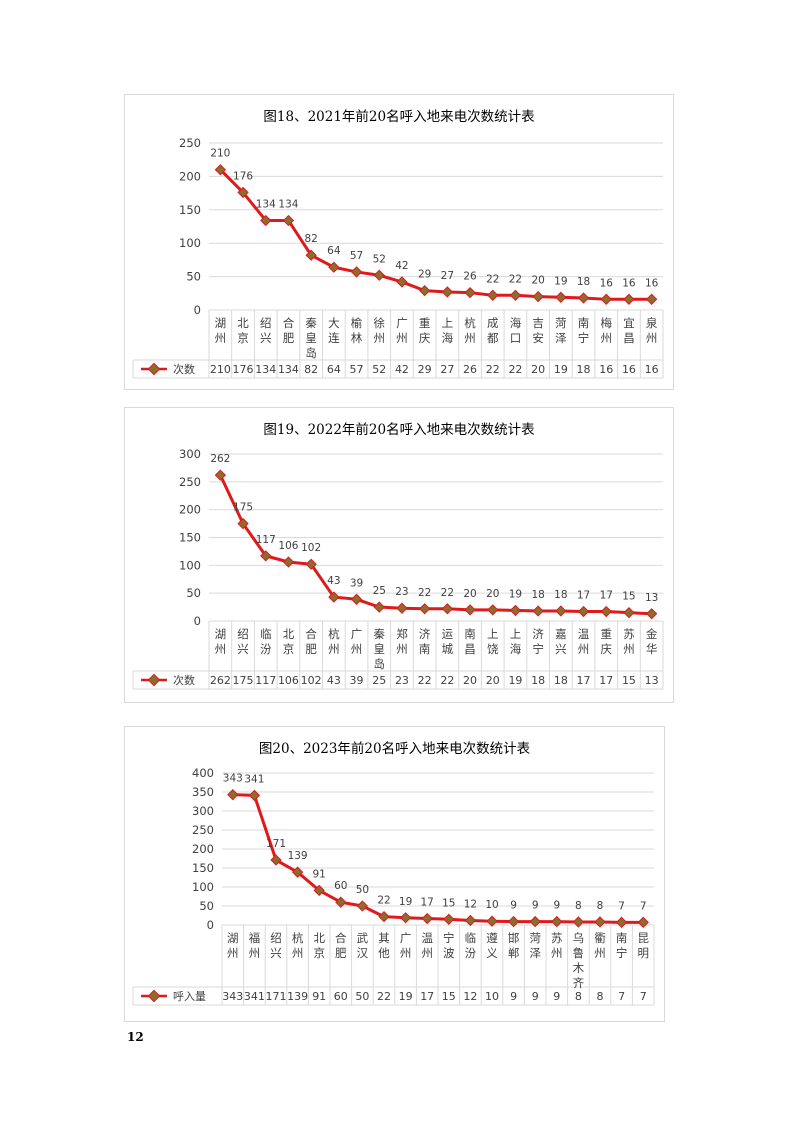  What do you see at coordinates (297, 996) in the screenshot?
I see `table-value: 139` at bounding box center [297, 996].